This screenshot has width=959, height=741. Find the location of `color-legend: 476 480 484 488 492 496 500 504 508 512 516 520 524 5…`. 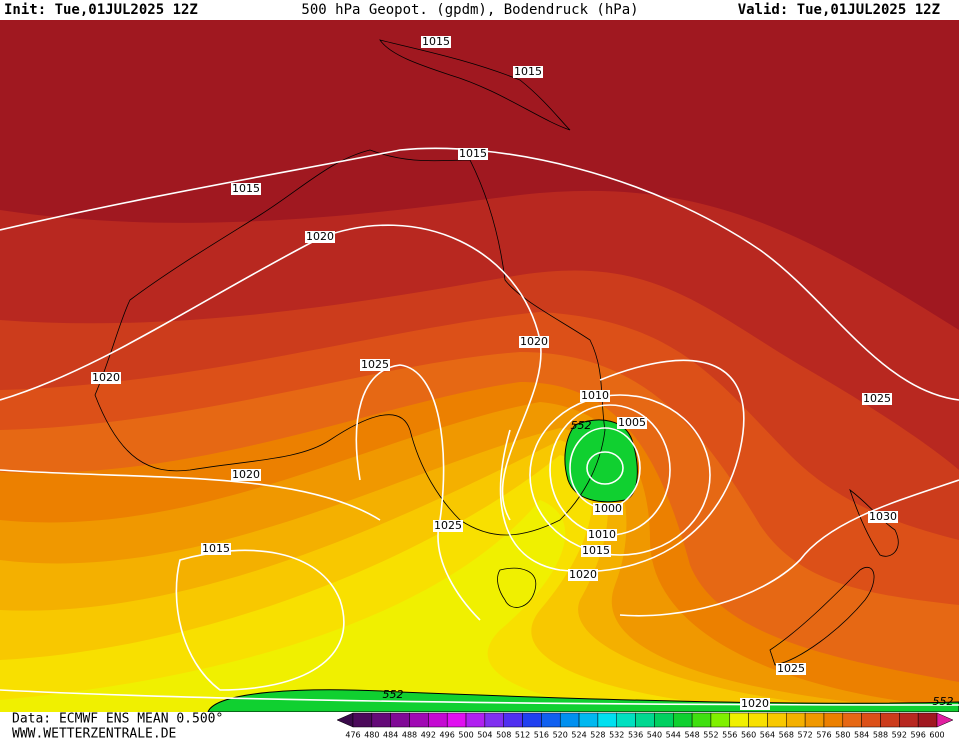

color-legend: 476 480 484 488 492 496 500 504 508 512 516 520 524 5… is located at coordinates (645, 726).